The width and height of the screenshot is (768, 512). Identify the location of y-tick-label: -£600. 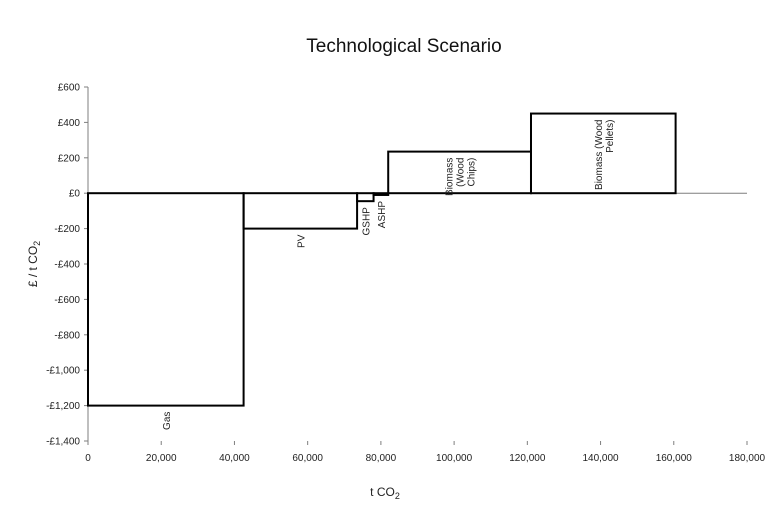
(67, 300).